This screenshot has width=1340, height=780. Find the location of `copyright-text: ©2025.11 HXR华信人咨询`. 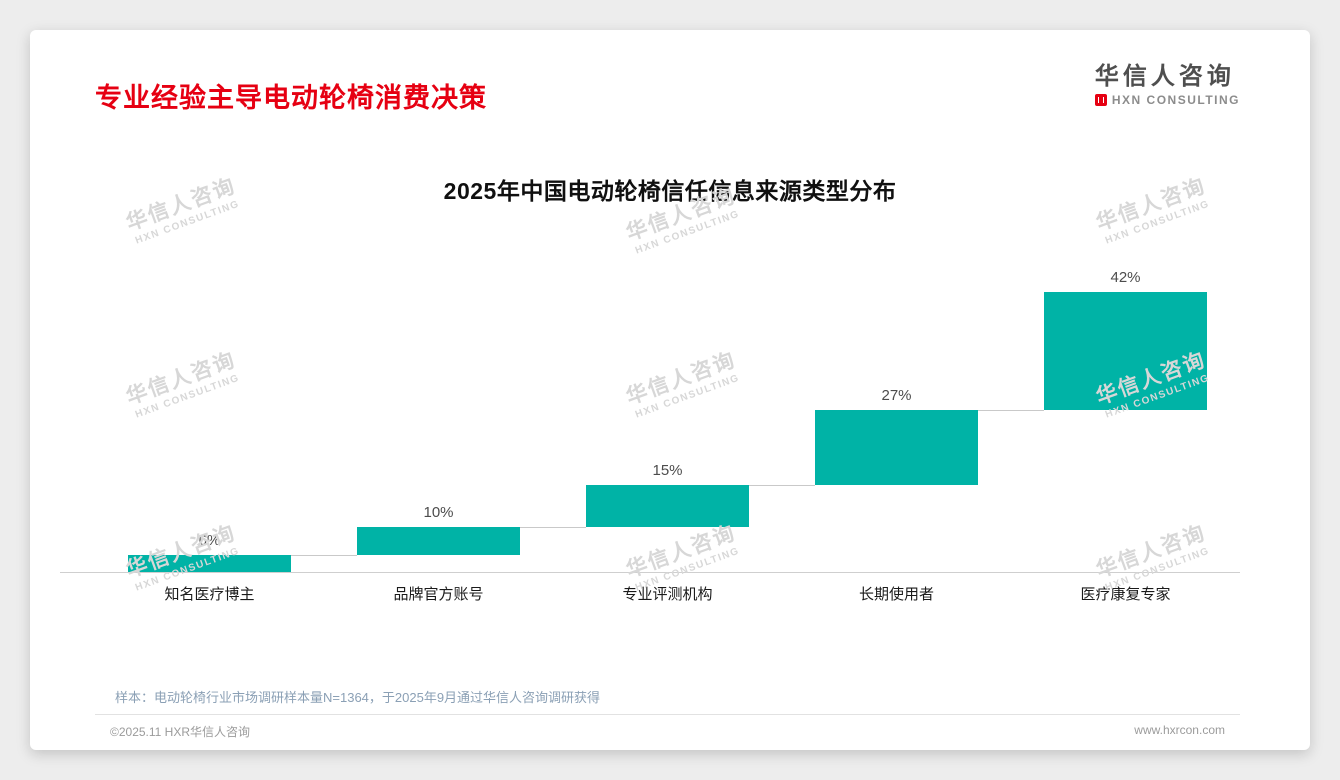

copyright-text: ©2025.11 HXR华信人咨询 is located at coordinates (180, 732).